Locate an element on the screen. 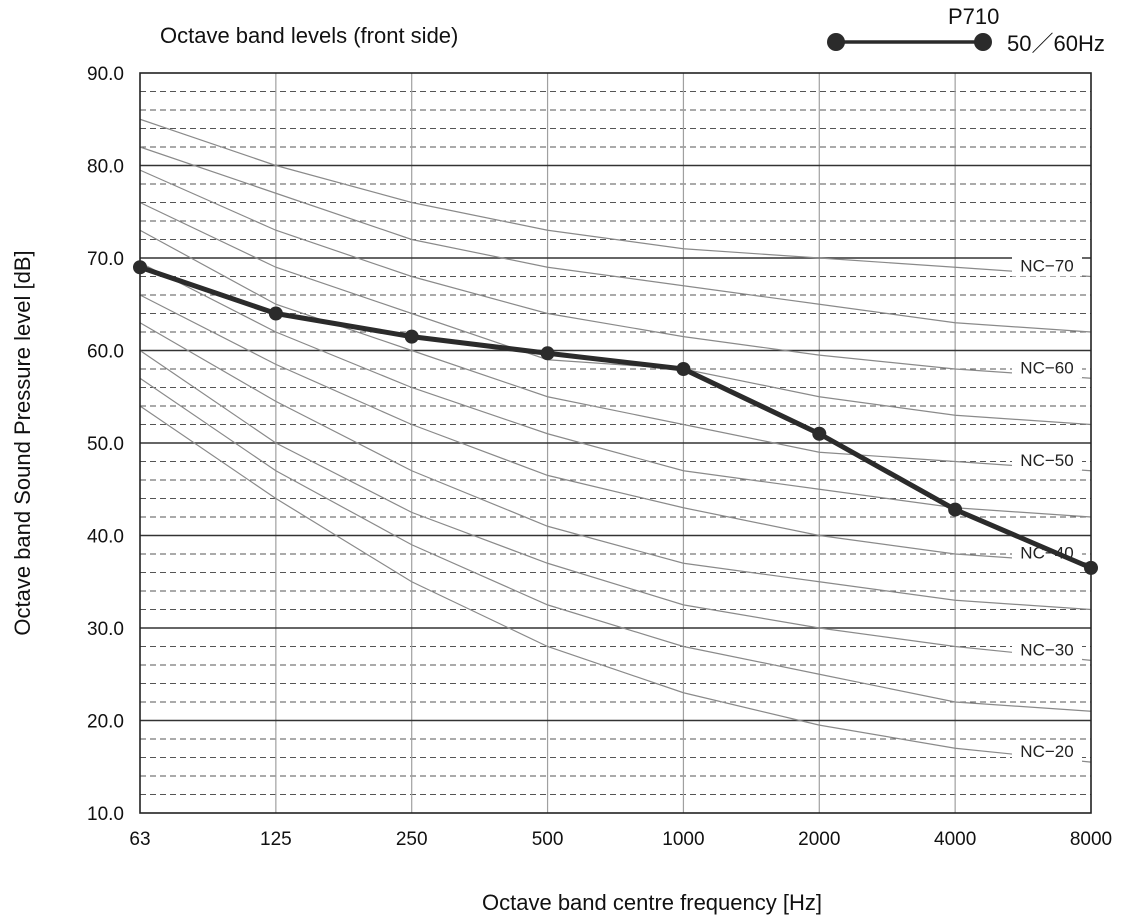 The width and height of the screenshot is (1127, 920). nc-curve-label: NC−60 is located at coordinates (1046, 367).